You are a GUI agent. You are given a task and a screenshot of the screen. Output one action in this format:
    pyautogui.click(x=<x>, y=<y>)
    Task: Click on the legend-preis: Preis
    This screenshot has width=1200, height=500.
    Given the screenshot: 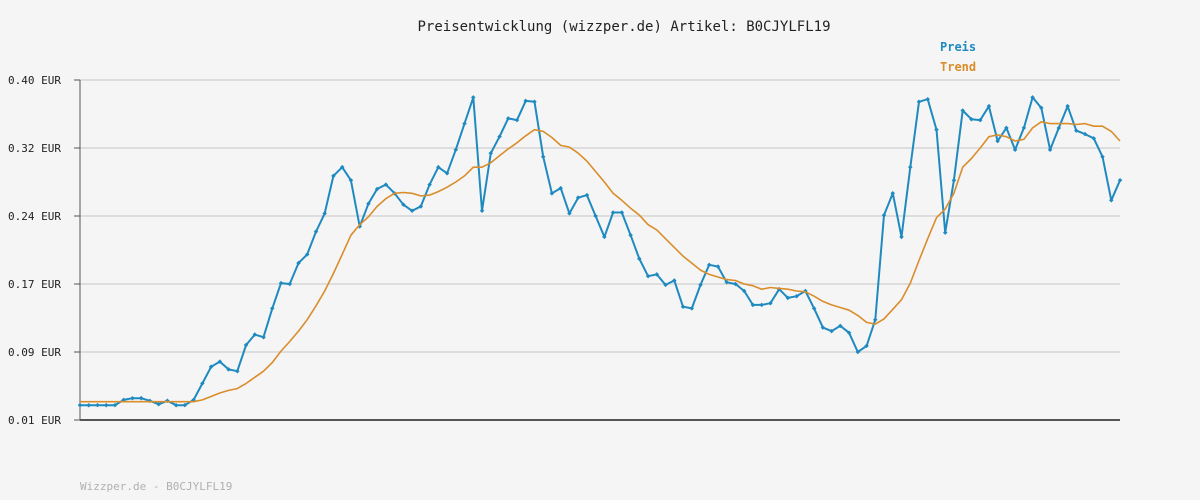 What is the action you would take?
    pyautogui.click(x=958, y=47)
    